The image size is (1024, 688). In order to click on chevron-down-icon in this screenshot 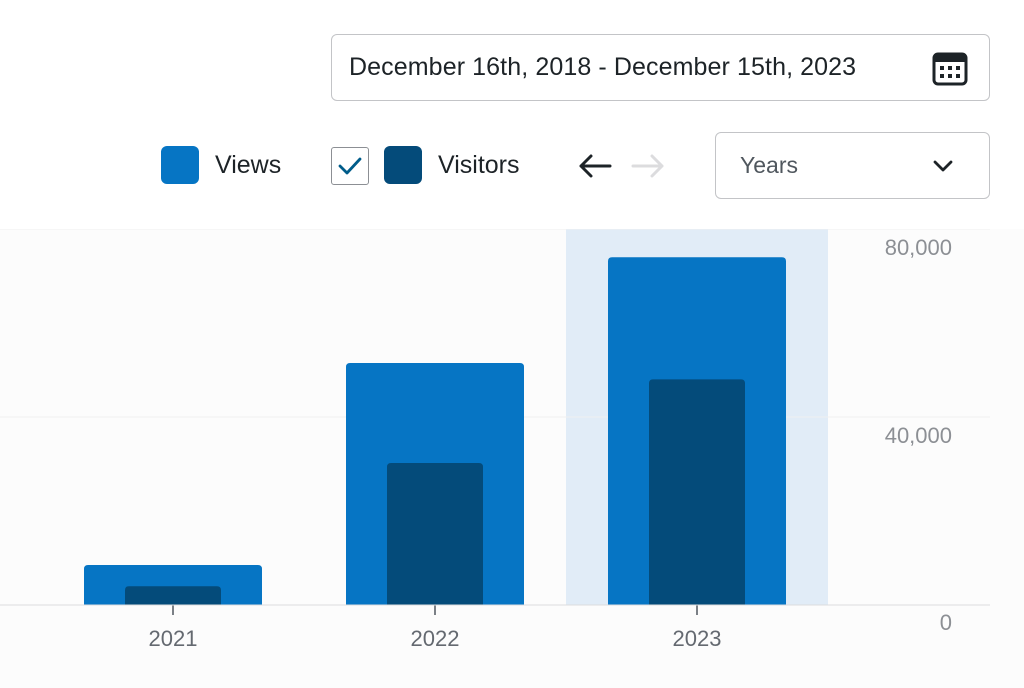, I will do `click(943, 166)`.